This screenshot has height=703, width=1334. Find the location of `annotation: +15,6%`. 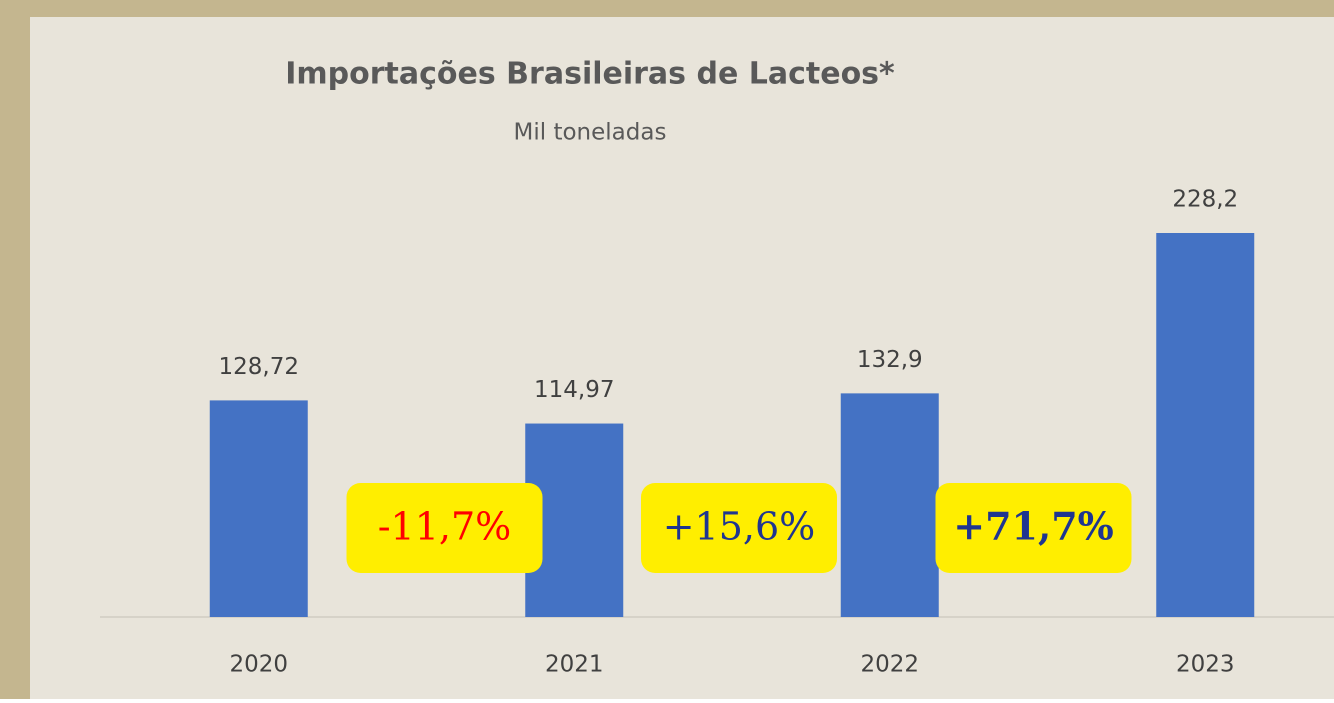

annotation: +15,6% is located at coordinates (739, 527).